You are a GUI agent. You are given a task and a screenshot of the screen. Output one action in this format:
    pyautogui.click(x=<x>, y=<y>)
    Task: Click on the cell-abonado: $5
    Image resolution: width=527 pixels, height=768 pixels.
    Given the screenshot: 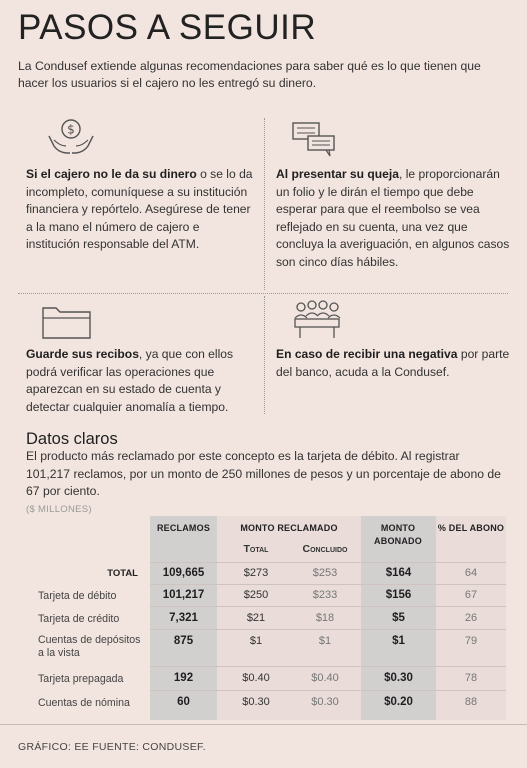 What is the action you would take?
    pyautogui.click(x=398, y=618)
    